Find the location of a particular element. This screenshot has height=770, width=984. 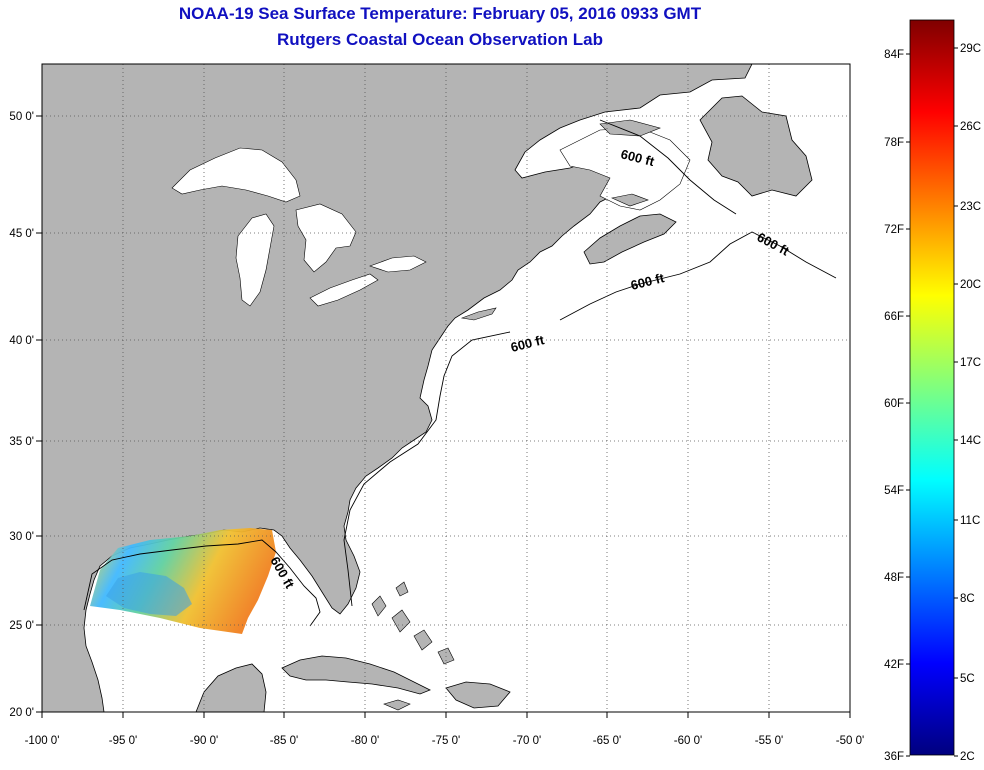

colorbar-celsius-labels: 29C 26C 23C 20C 17C 14C 11C 8C 5C 2C is located at coordinates (967, 403).